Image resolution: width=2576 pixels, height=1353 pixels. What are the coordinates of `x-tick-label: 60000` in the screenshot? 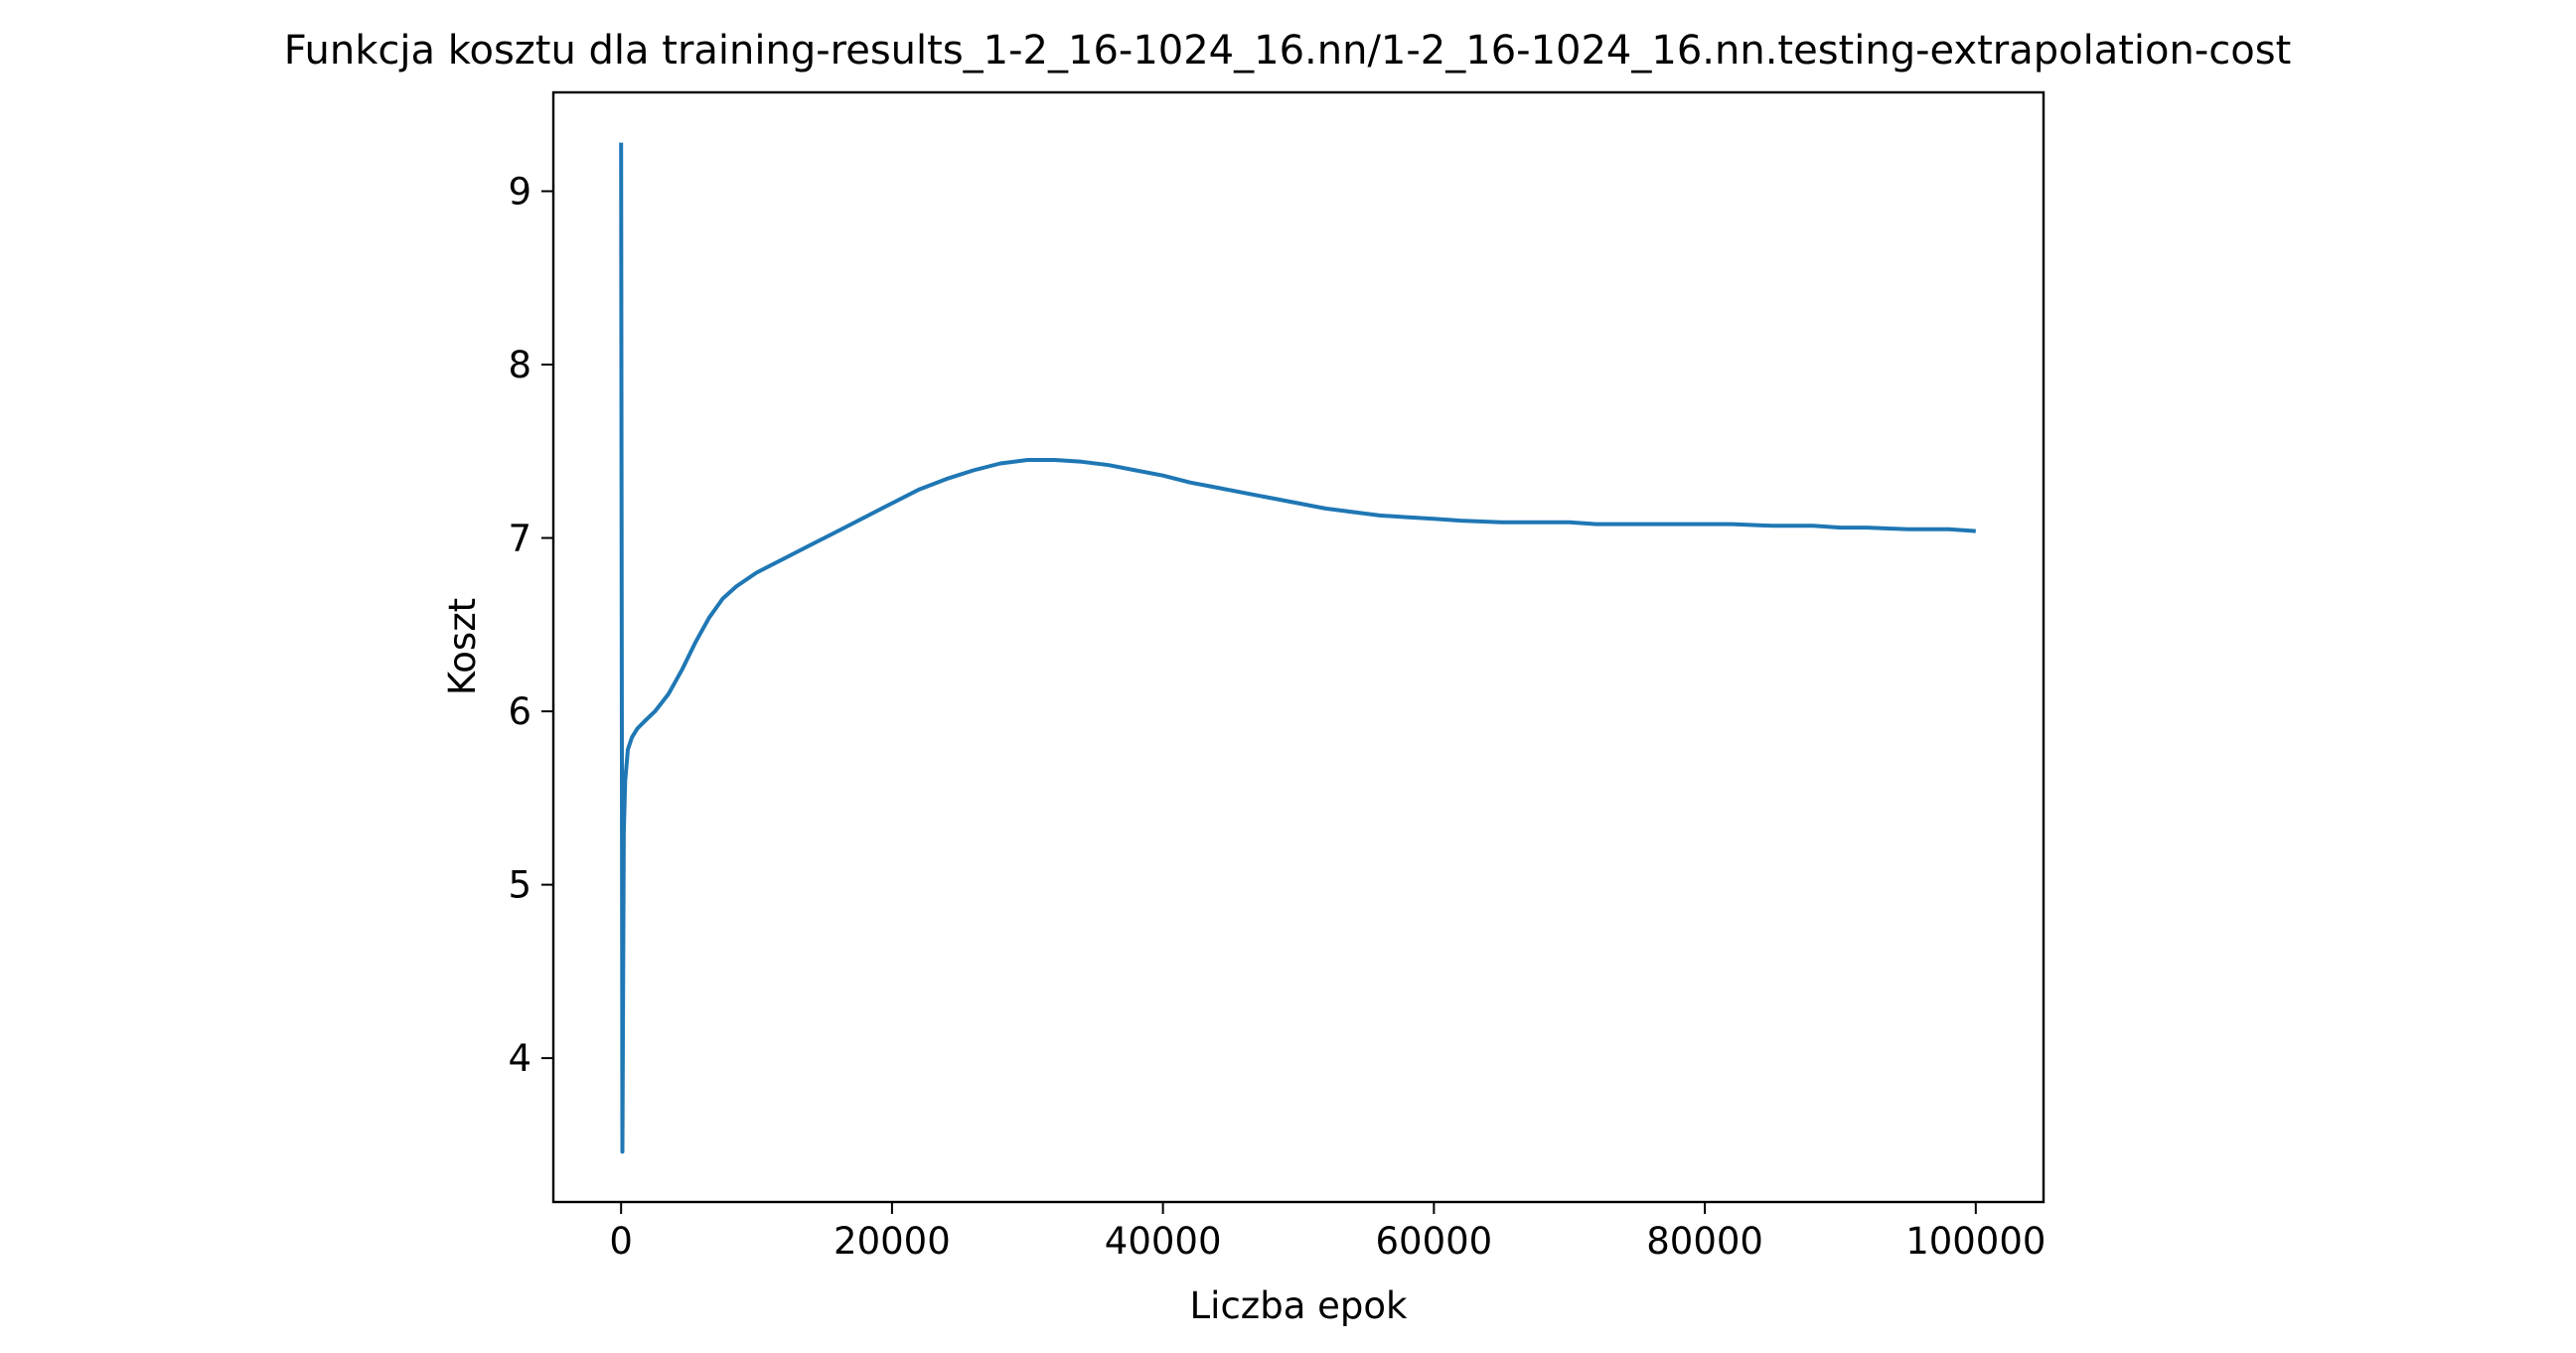 It's located at (1434, 1241).